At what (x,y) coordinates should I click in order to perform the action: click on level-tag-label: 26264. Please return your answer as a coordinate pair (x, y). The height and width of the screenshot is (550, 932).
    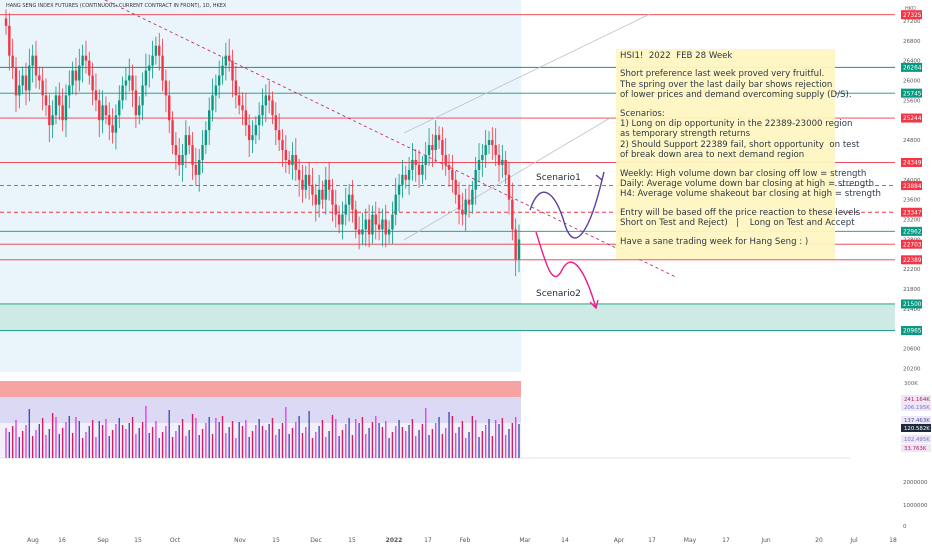
    Looking at the image, I should click on (912, 69).